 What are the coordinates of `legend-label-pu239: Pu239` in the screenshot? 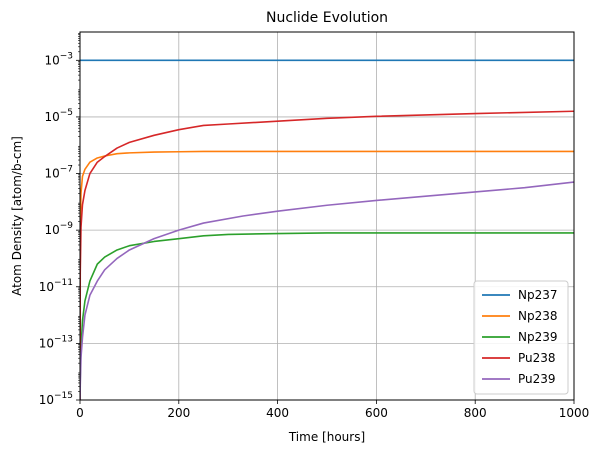 It's located at (537, 379).